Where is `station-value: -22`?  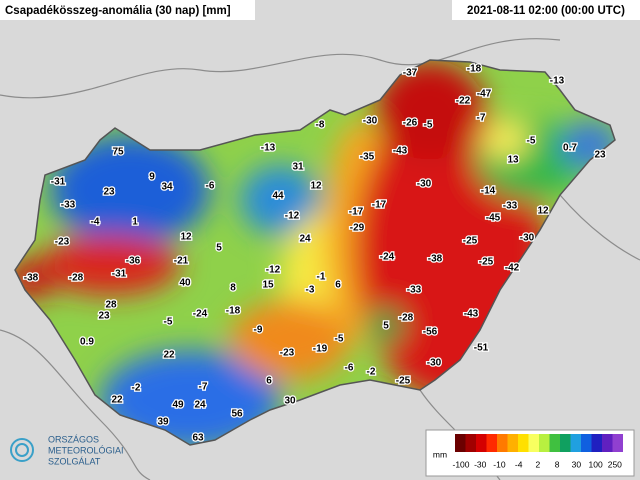 station-value: -22 is located at coordinates (463, 101).